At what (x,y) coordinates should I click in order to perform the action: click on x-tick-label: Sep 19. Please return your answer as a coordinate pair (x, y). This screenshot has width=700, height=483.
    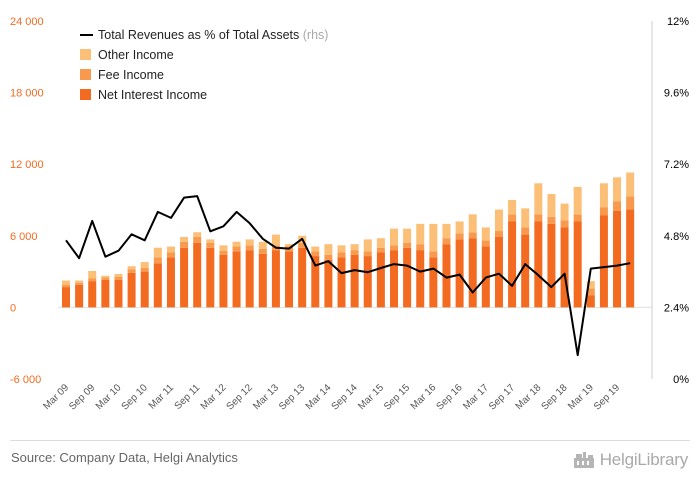
    Looking at the image, I should click on (607, 397).